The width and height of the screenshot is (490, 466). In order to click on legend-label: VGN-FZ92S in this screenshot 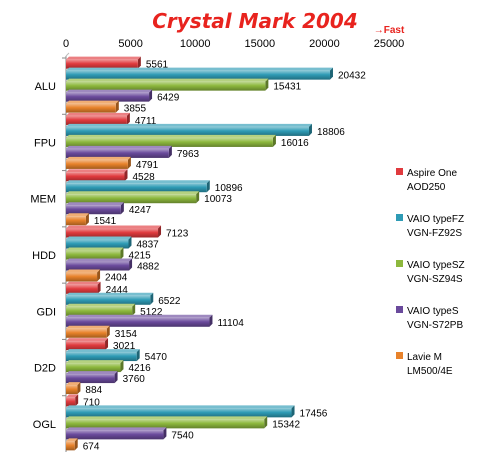, I will do `click(434, 233)`.